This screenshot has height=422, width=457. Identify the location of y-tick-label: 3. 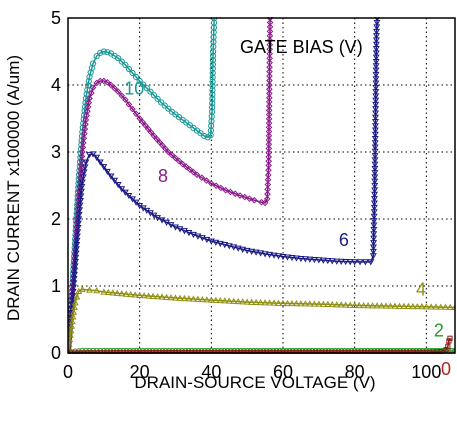
(56, 152).